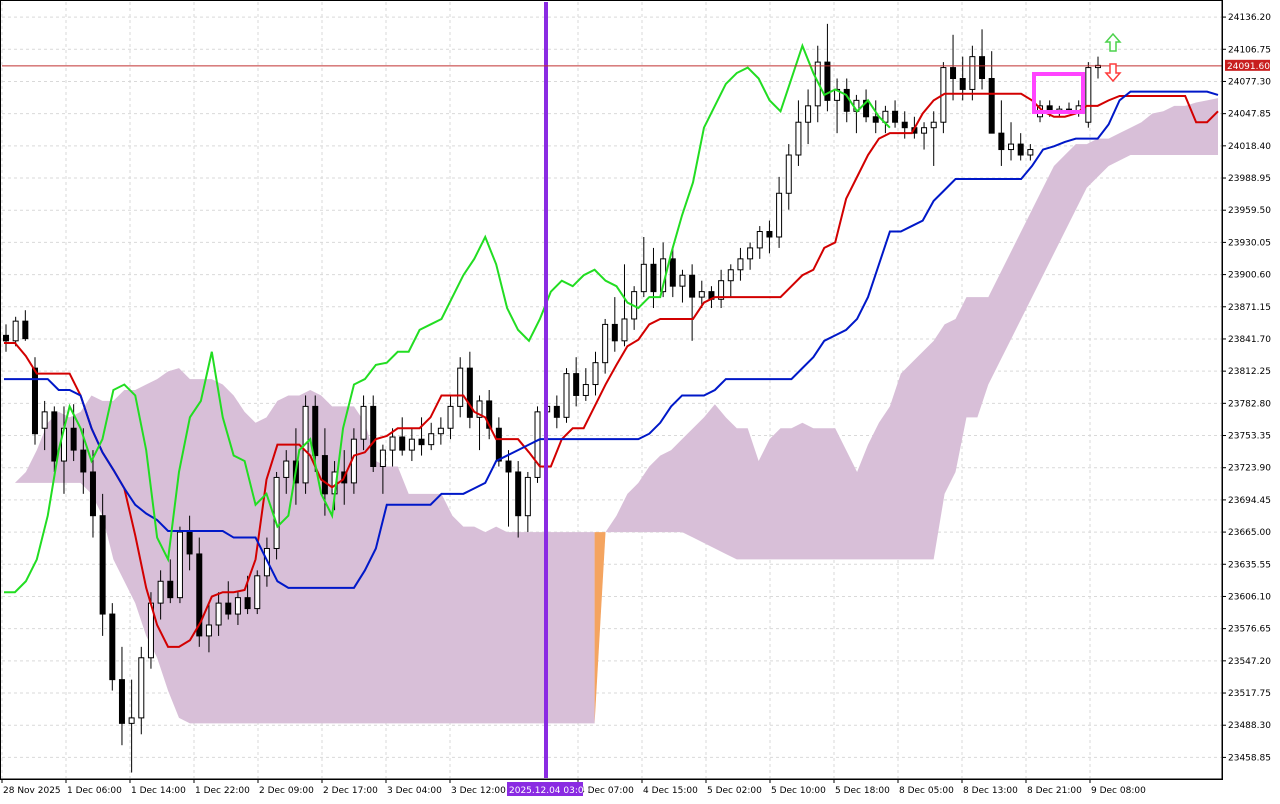 The height and width of the screenshot is (804, 1280). I want to click on price-tick-label: 24018.40, so click(1249, 147).